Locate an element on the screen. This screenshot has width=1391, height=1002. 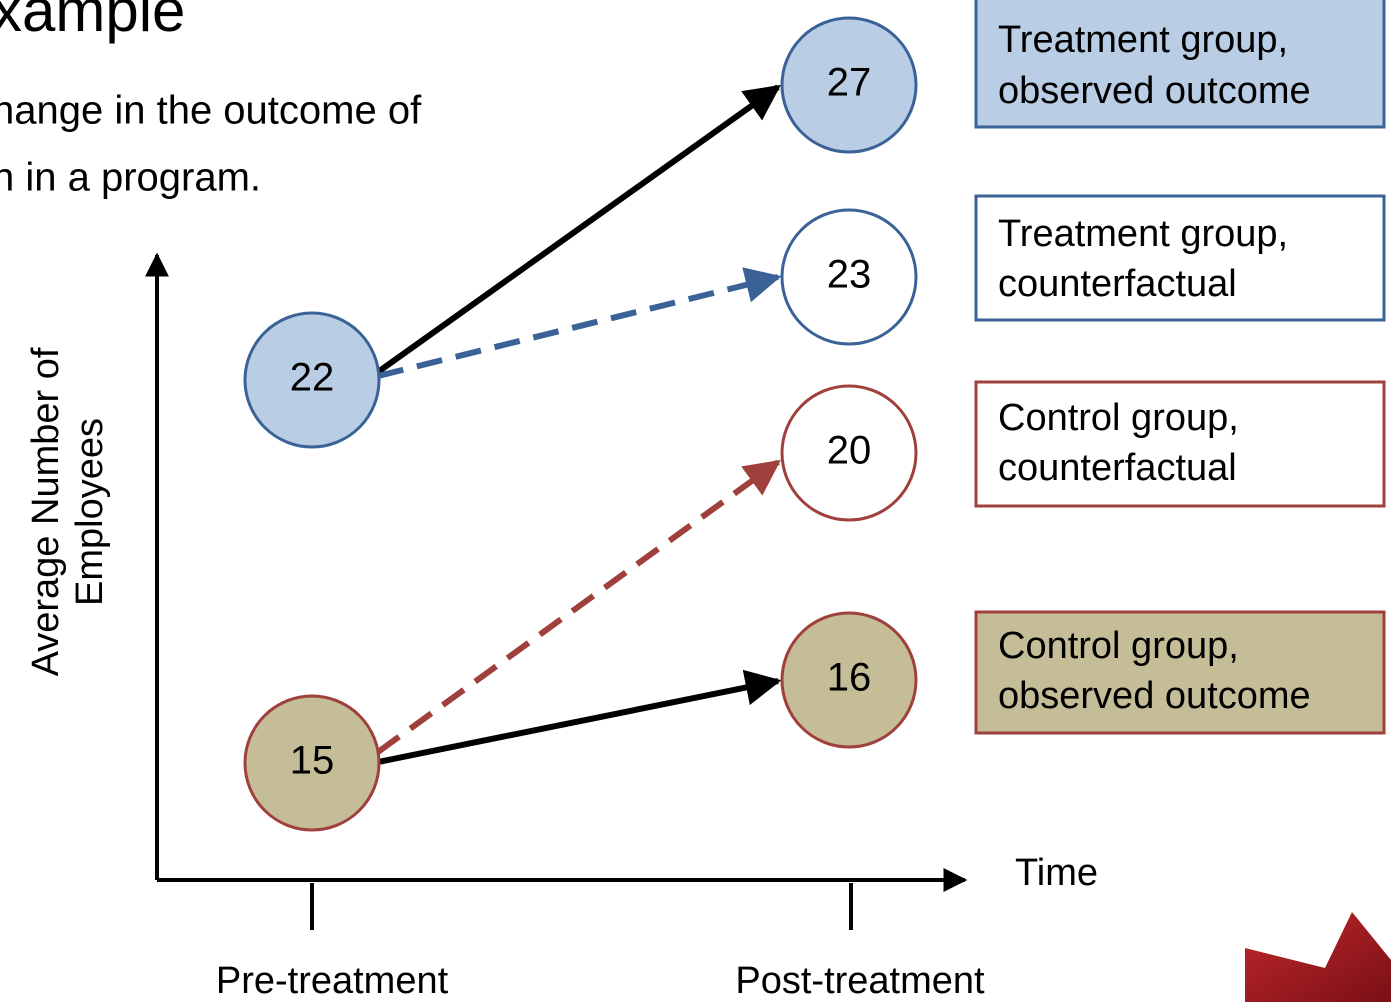
x-tick-label: Pre-treatment is located at coordinates (332, 981).